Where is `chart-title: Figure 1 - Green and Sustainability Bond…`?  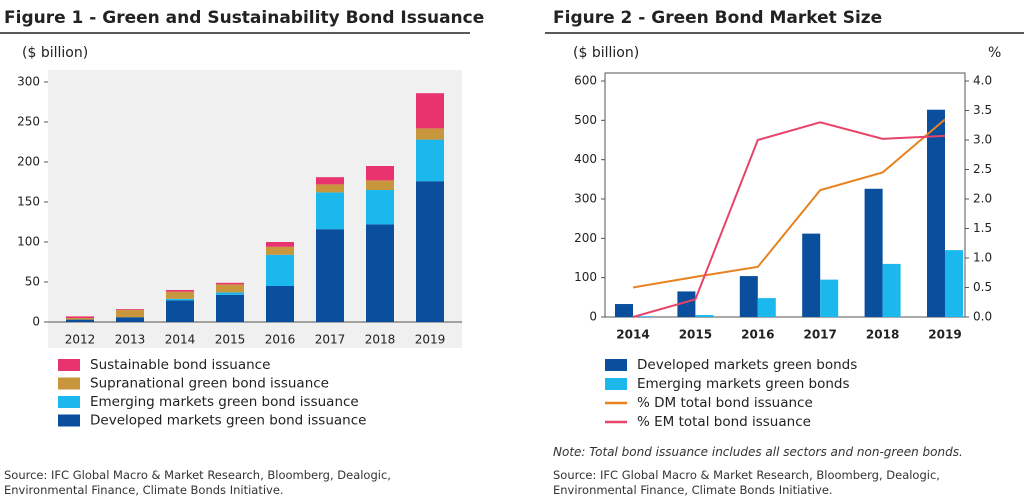
chart-title: Figure 1 - Green and Sustainability Bond… is located at coordinates (244, 18).